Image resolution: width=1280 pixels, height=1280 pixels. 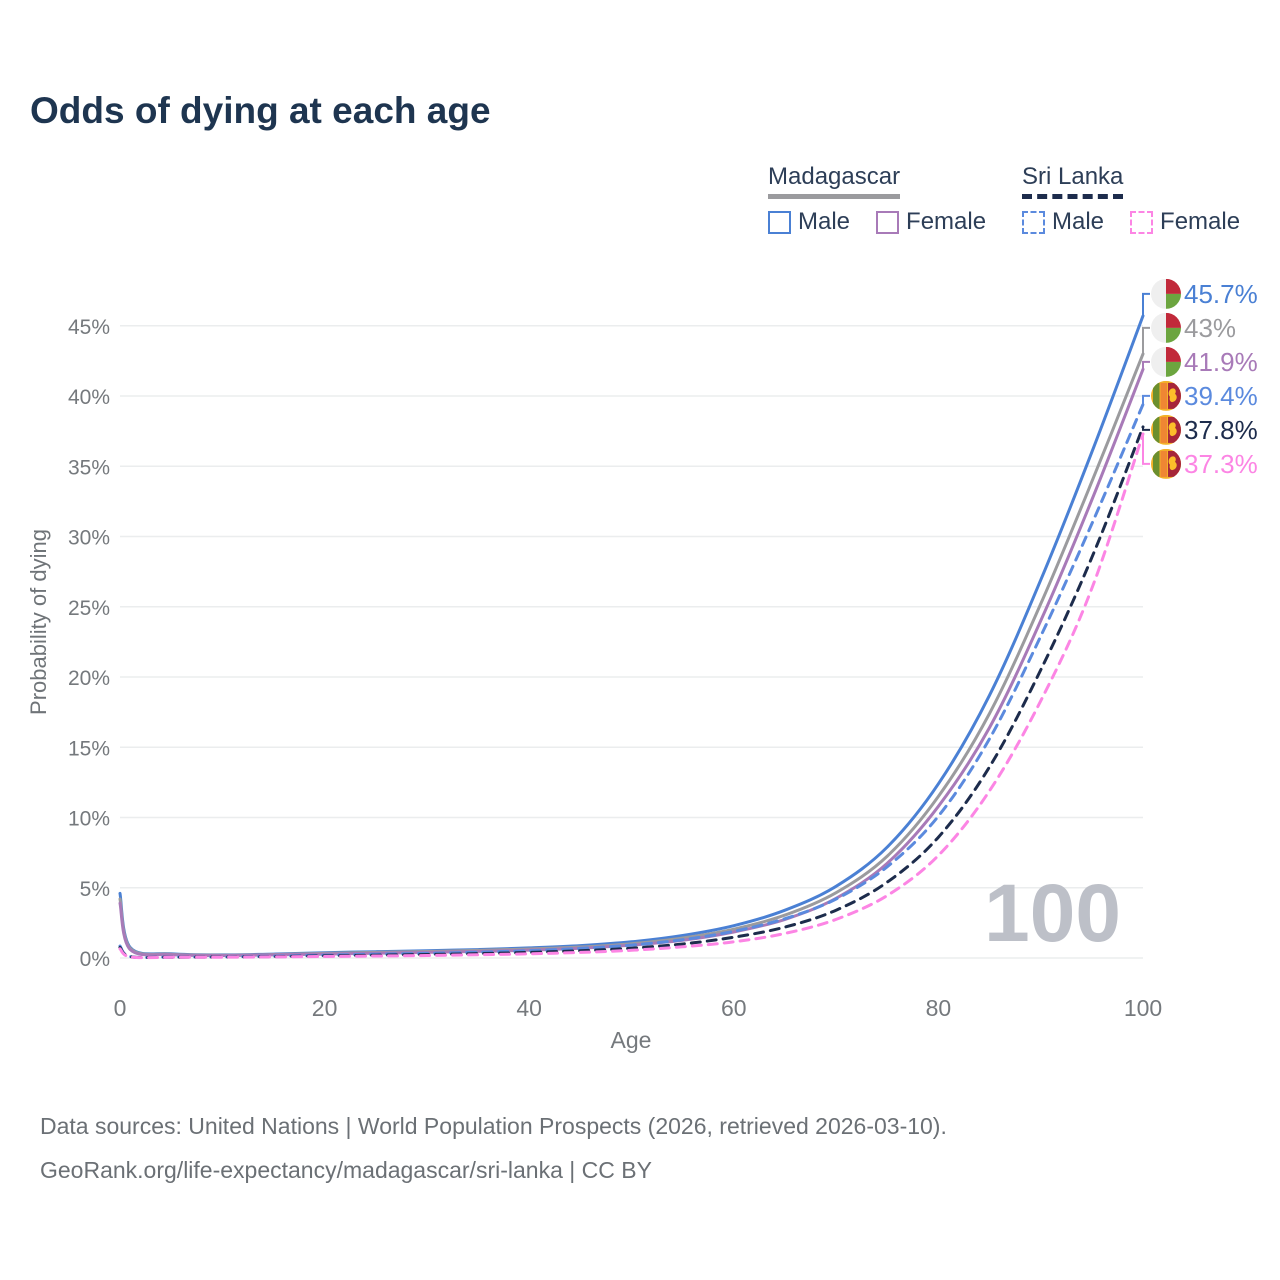 What do you see at coordinates (89, 467) in the screenshot?
I see `y-tick-label: 35%` at bounding box center [89, 467].